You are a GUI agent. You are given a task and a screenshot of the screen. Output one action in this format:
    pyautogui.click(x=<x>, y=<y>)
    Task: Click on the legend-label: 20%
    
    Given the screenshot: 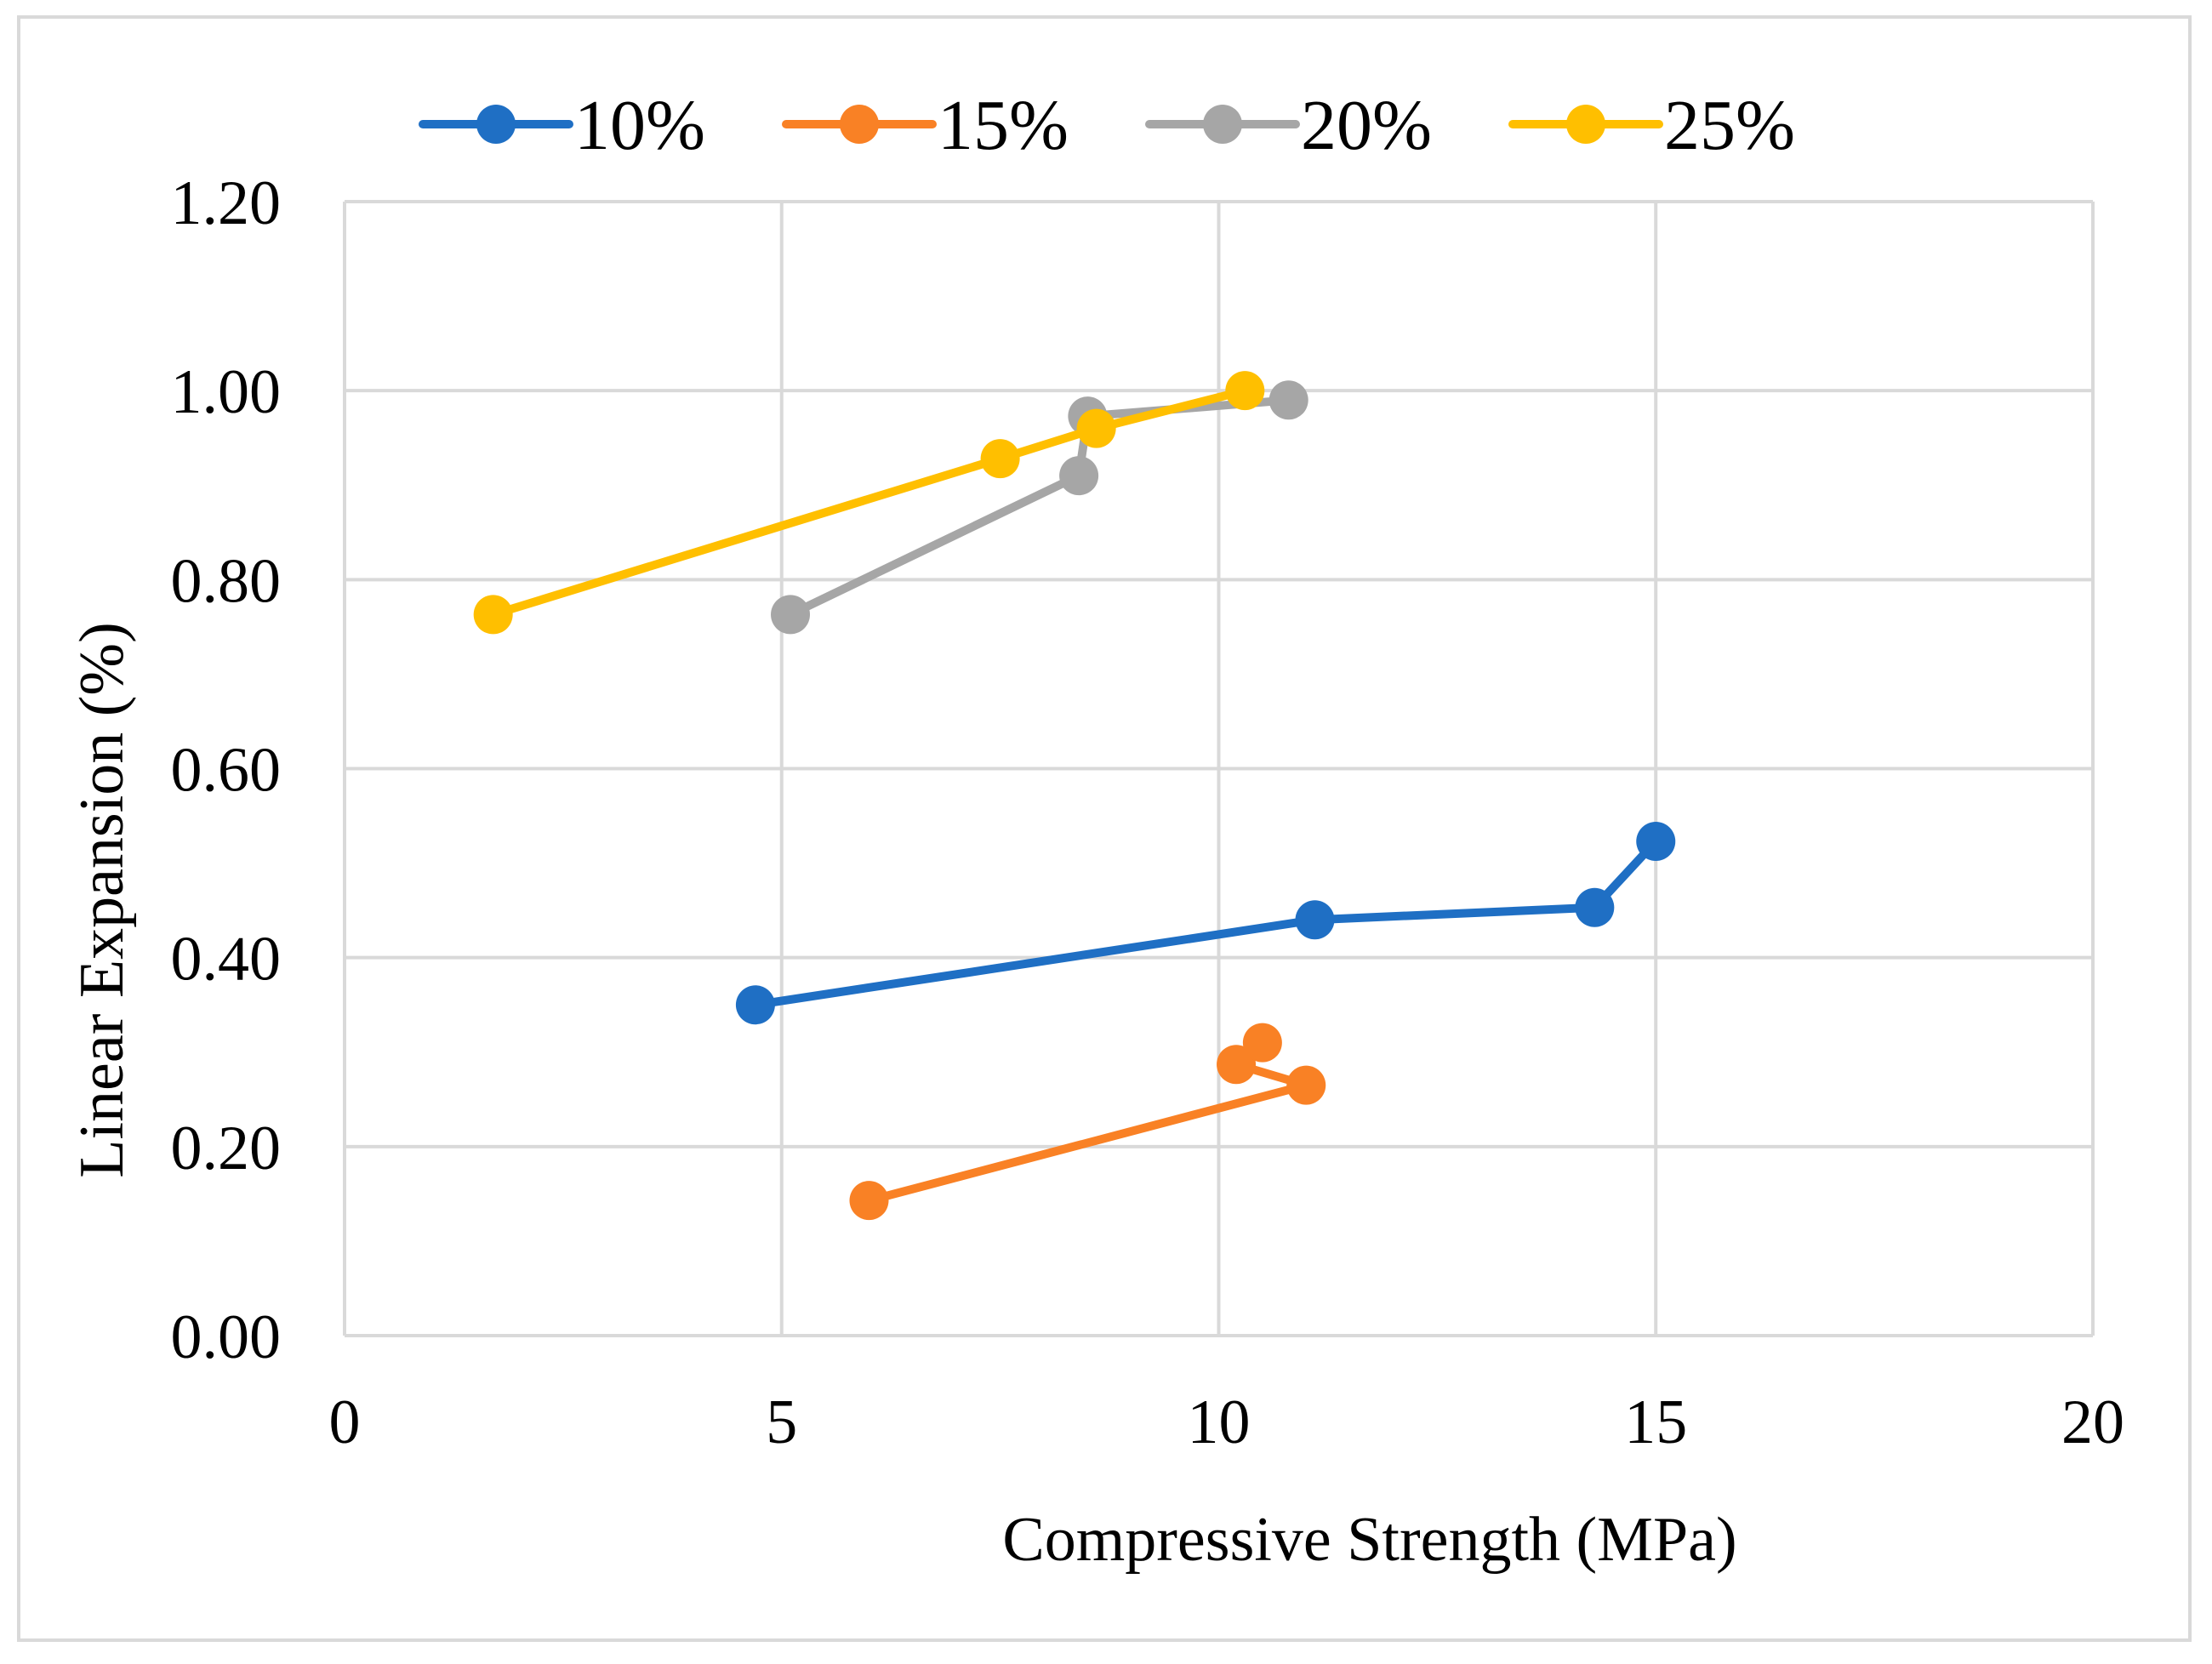 What is the action you would take?
    pyautogui.click(x=1366, y=125)
    